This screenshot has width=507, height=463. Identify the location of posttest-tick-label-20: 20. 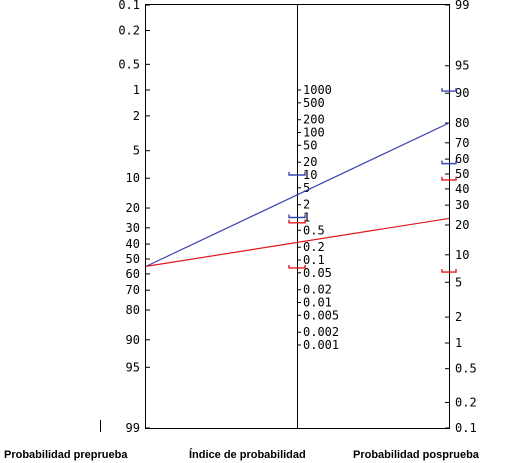
(462, 225).